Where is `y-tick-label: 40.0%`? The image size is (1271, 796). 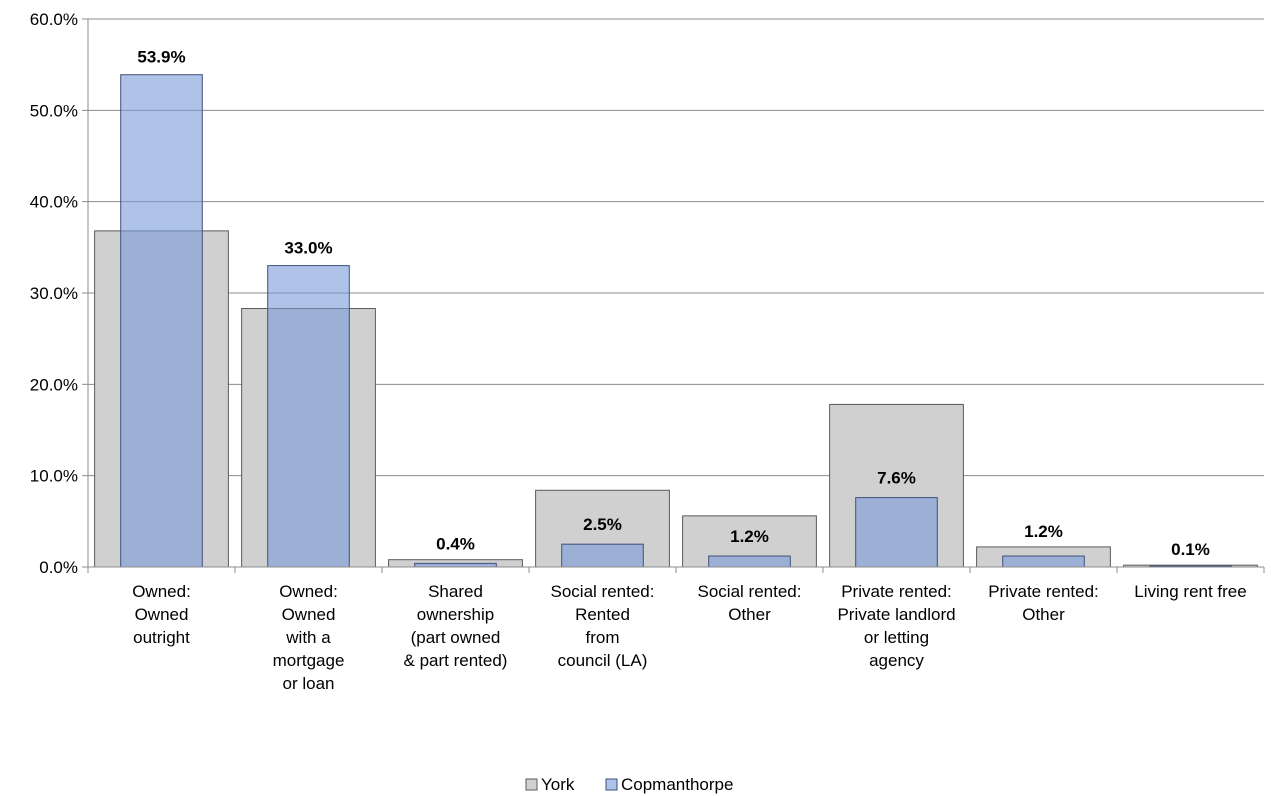
y-tick-label: 40.0% is located at coordinates (54, 202).